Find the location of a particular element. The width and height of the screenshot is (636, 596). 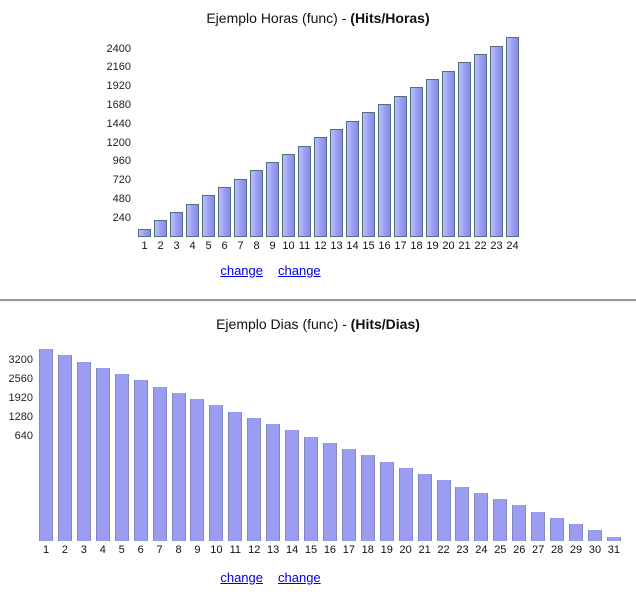

x-tick-label: 26 is located at coordinates (519, 550).